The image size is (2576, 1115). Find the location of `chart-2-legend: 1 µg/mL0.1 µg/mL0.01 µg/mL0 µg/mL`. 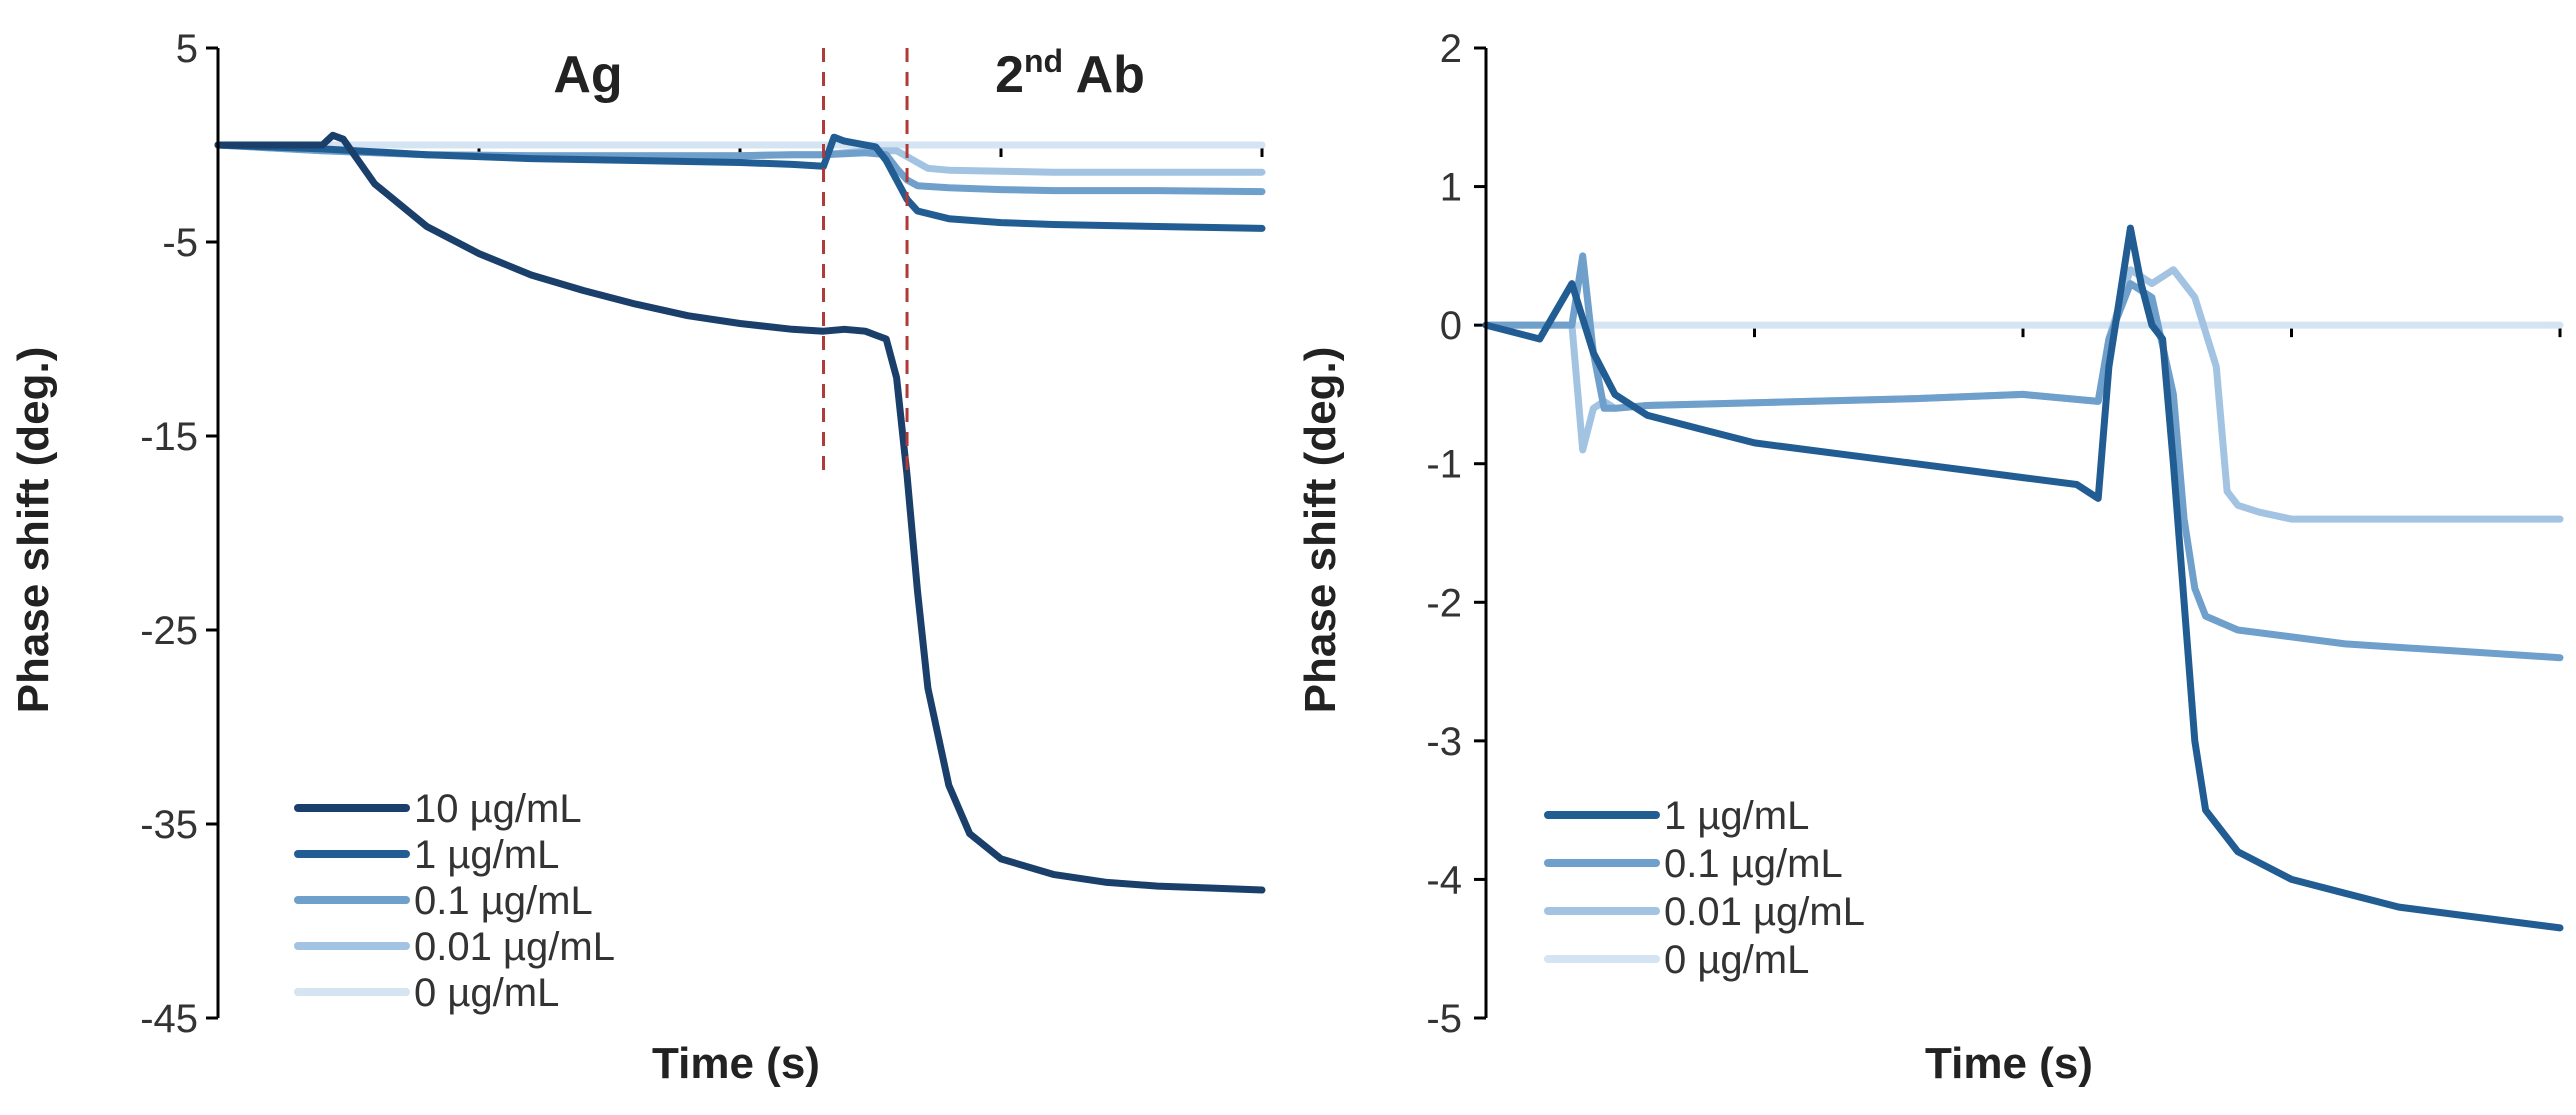

chart-2-legend: 1 µg/mL0.1 µg/mL0.01 µg/mL0 µg/mL is located at coordinates (1704, 888).